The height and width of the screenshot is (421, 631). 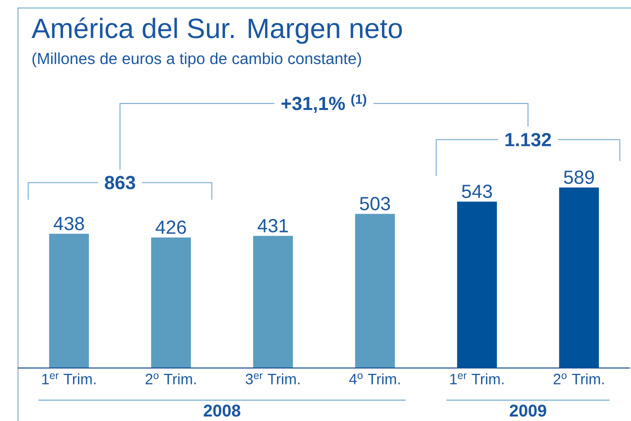 I want to click on annotation: 863, so click(x=120, y=183).